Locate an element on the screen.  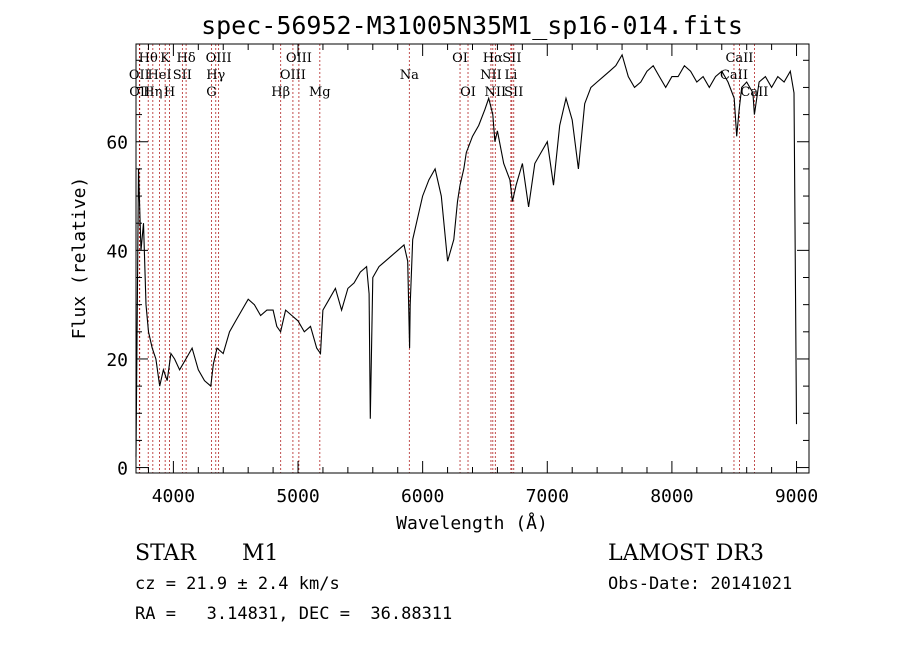
spectral-line-label: H is located at coordinates (169, 92).